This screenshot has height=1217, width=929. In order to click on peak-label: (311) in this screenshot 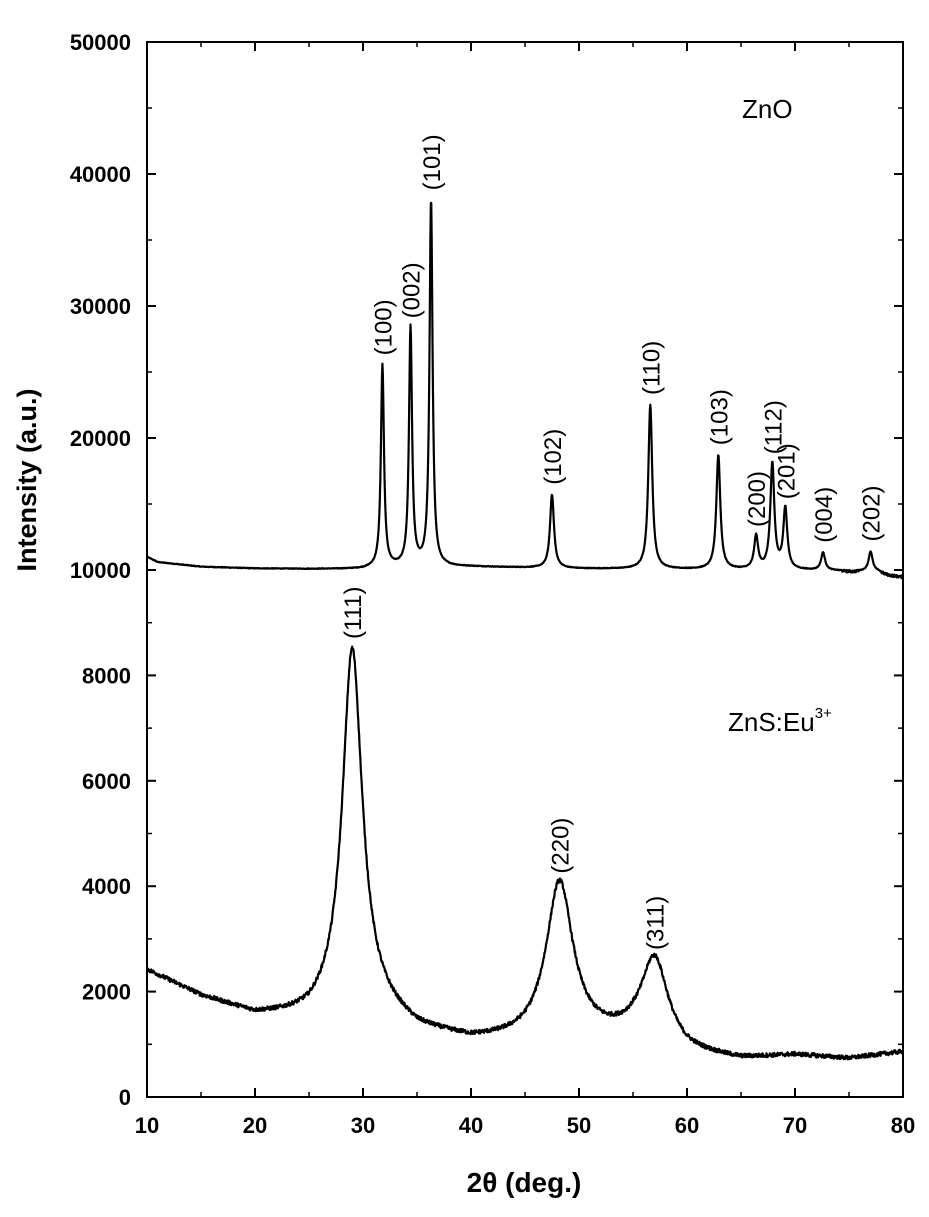, I will do `click(656, 923)`.